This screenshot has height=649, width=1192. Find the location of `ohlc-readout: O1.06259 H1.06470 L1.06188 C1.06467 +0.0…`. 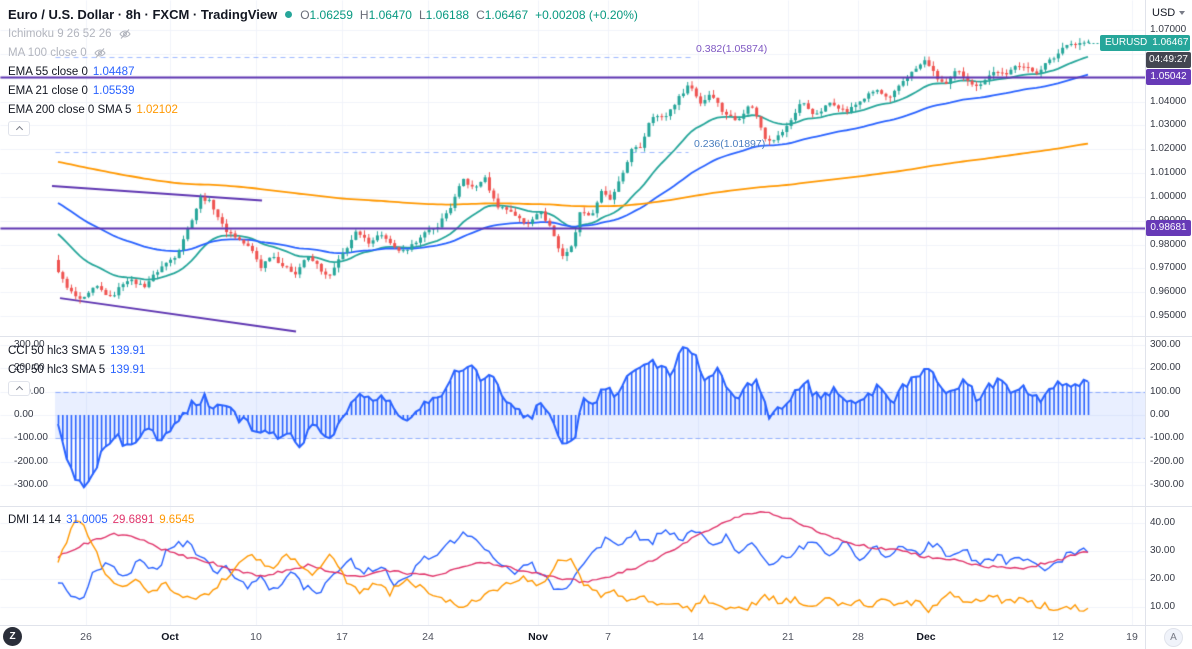

ohlc-readout: O1.06259 H1.06470 L1.06188 C1.06467 +0.0… is located at coordinates (469, 15).